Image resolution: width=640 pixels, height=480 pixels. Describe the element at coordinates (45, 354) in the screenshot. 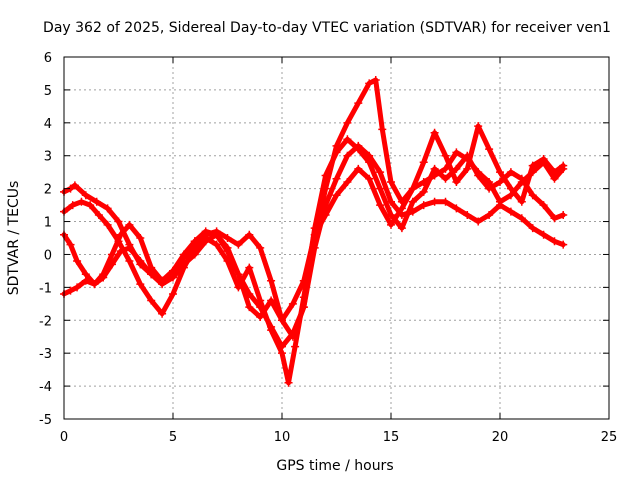

I see `y-tick-label: -3` at that location.